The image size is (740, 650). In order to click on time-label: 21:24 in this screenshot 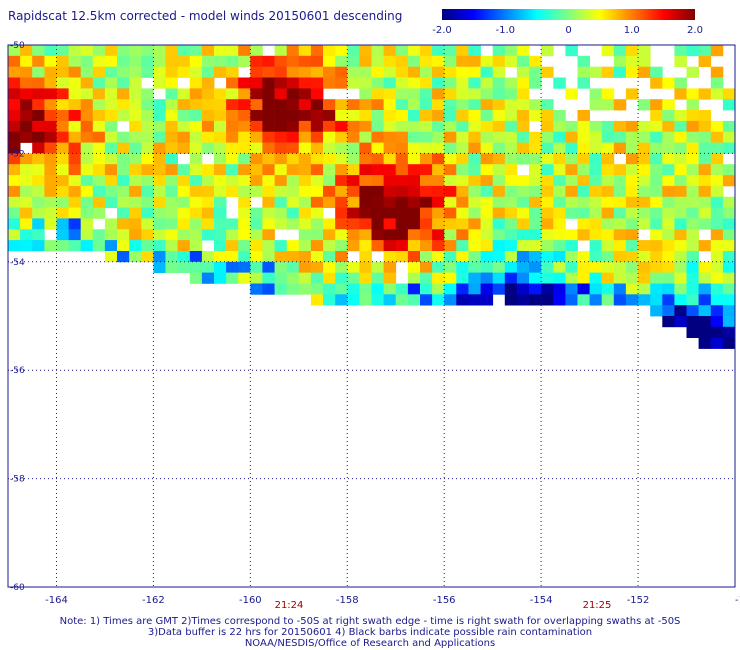, I will do `click(289, 605)`.